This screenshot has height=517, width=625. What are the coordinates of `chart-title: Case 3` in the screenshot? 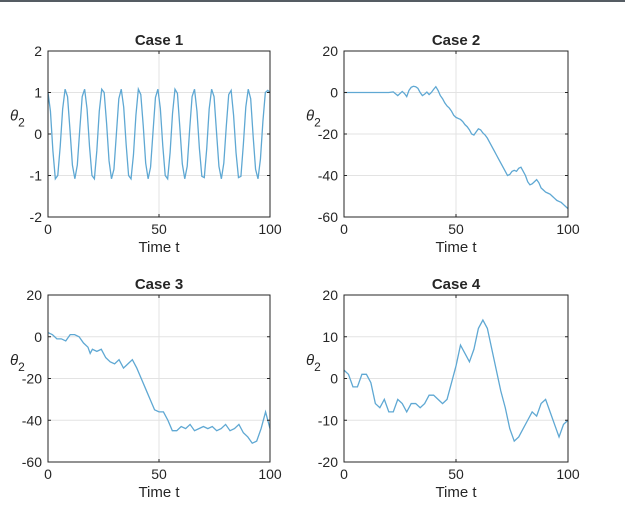 It's located at (159, 284).